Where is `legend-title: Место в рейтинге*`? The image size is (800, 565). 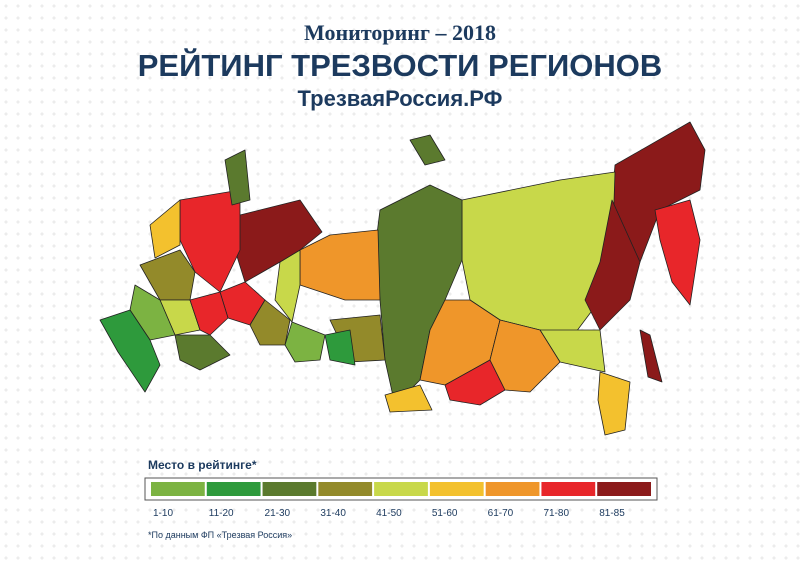 legend-title: Место в рейтинге* is located at coordinates (202, 465).